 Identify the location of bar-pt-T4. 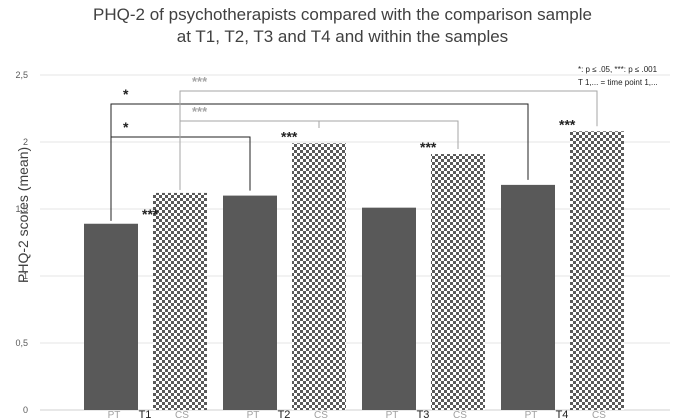
(528, 297).